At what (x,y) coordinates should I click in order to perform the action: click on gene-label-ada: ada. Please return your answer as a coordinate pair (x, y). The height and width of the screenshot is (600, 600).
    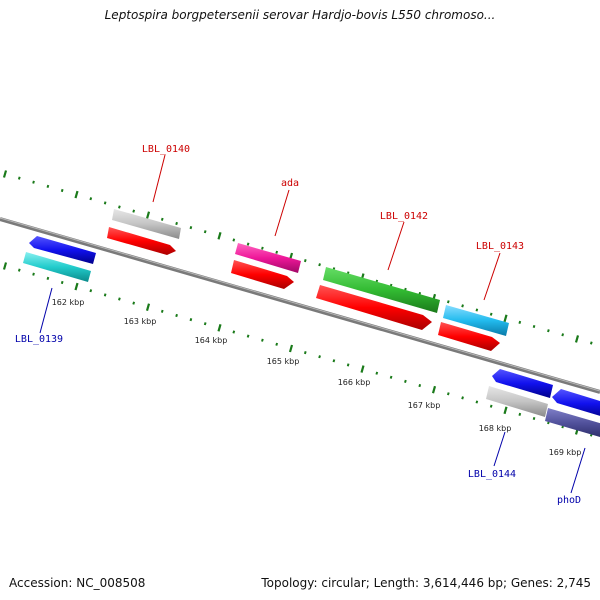
    Looking at the image, I should click on (290, 183).